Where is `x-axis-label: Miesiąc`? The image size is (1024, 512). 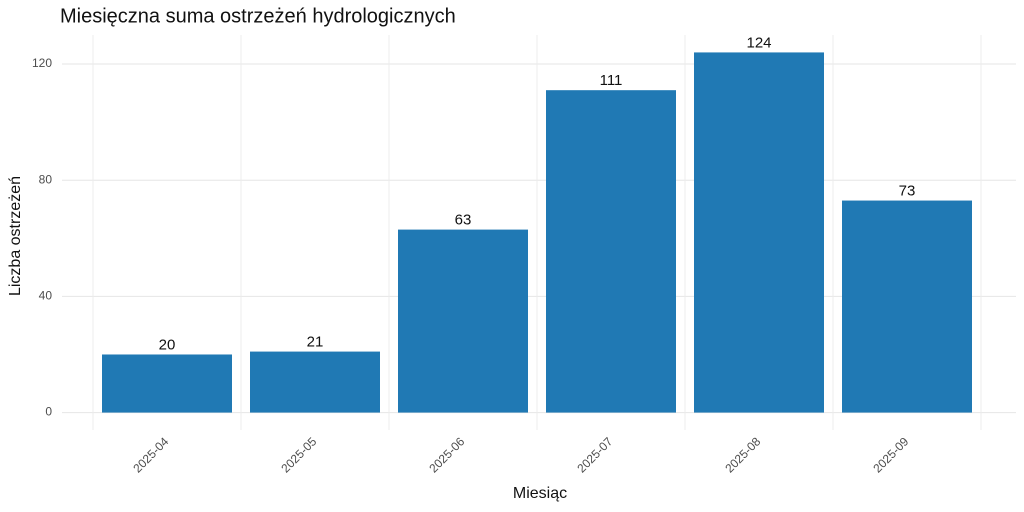 x-axis-label: Miesiąc is located at coordinates (540, 493).